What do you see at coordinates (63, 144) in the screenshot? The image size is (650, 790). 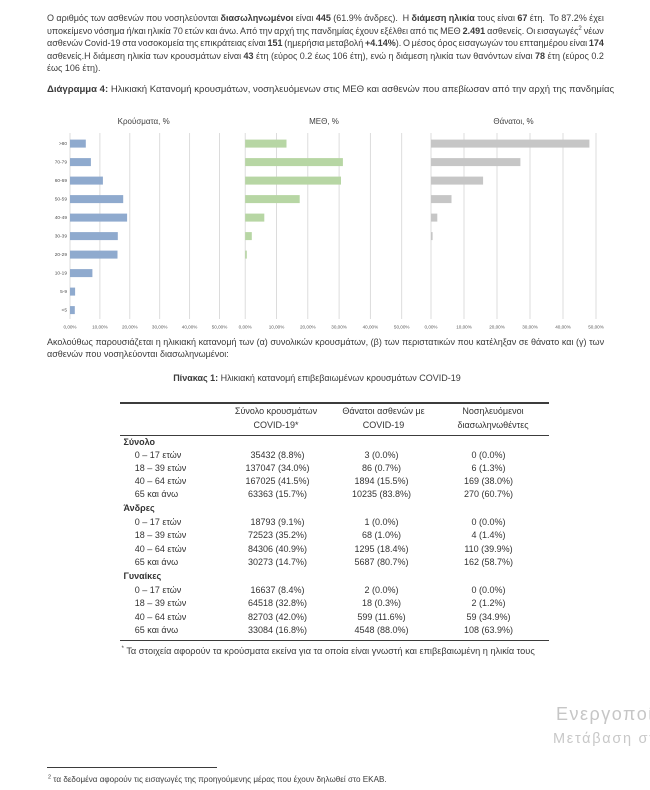 I see `svg-text: >80` at bounding box center [63, 144].